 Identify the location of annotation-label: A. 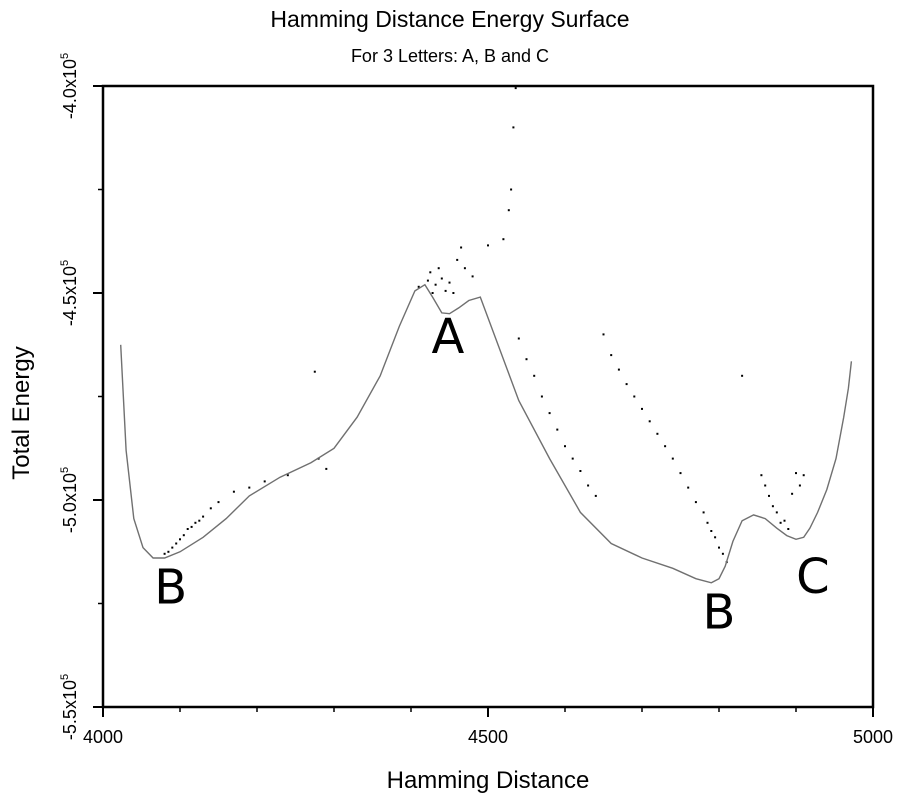
(448, 337).